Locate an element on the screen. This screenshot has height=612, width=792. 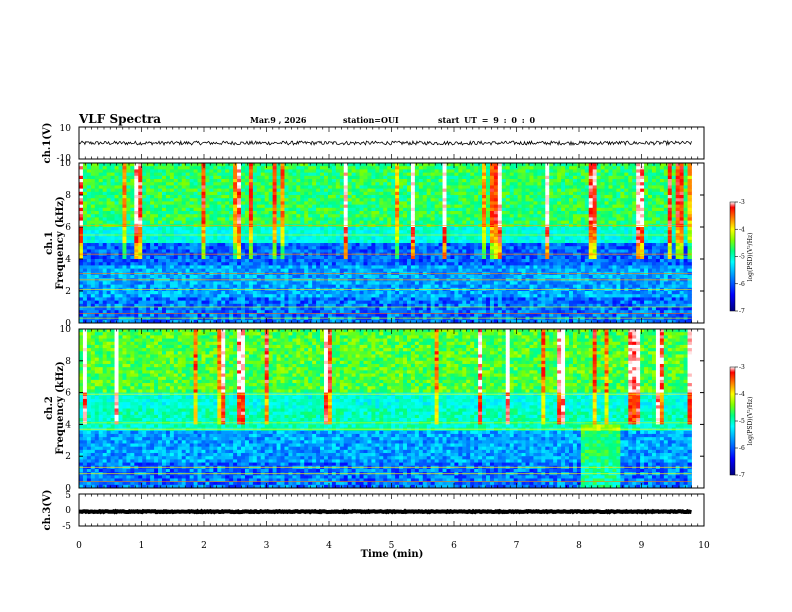
xtick-label: 2 is located at coordinates (204, 546).